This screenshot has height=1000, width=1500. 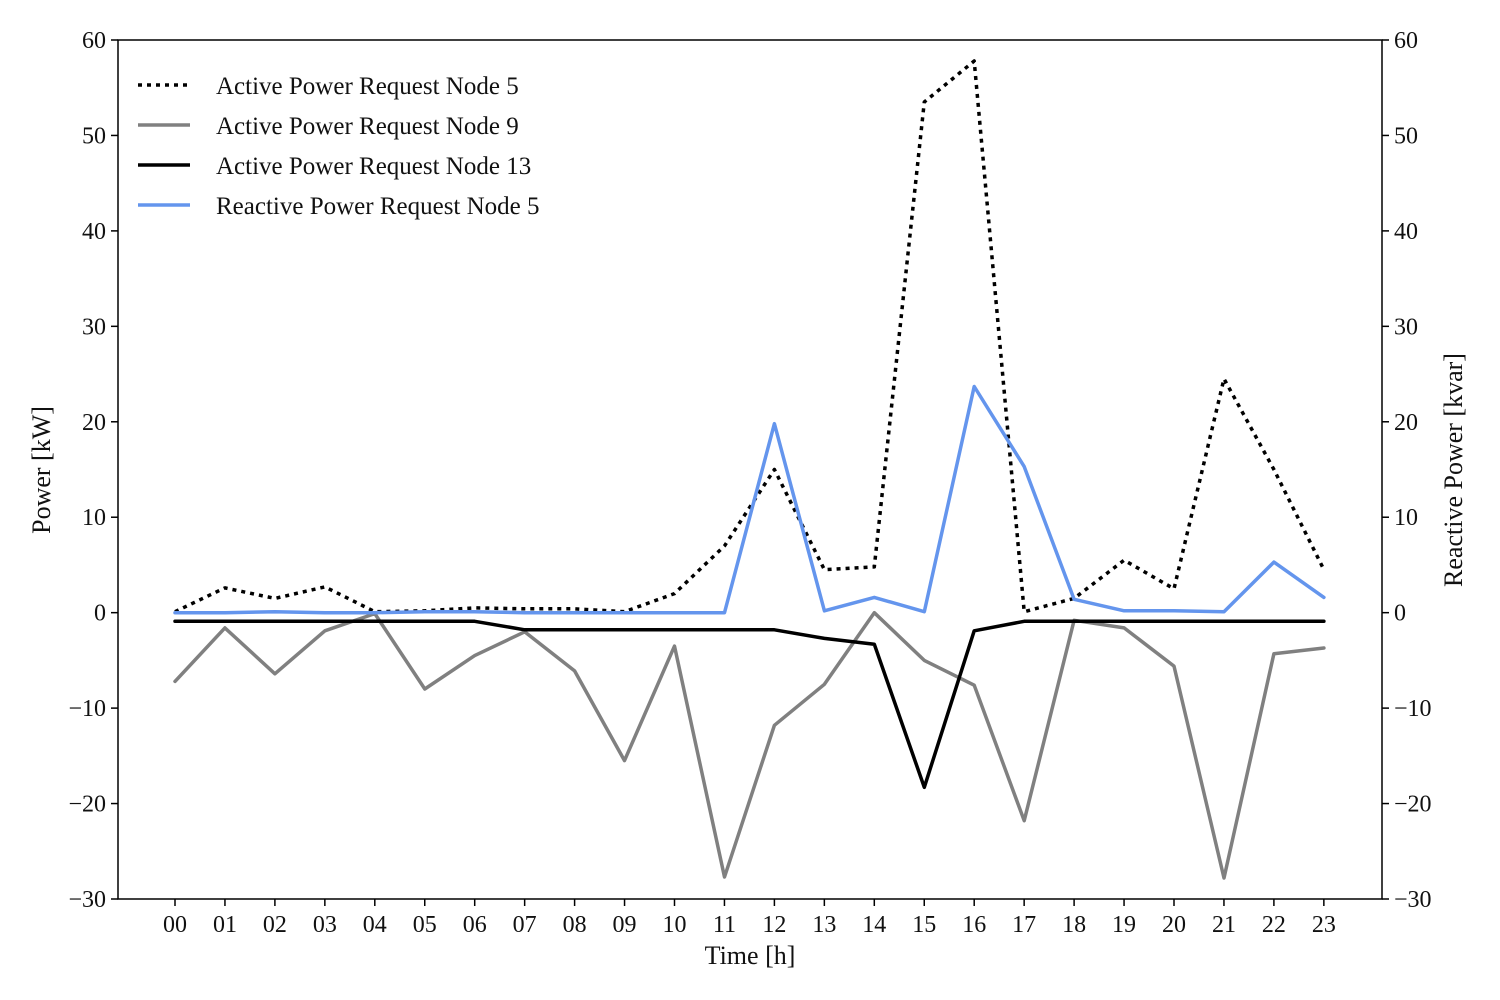 What do you see at coordinates (1406, 41) in the screenshot?
I see `y-tick-label-right: 60` at bounding box center [1406, 41].